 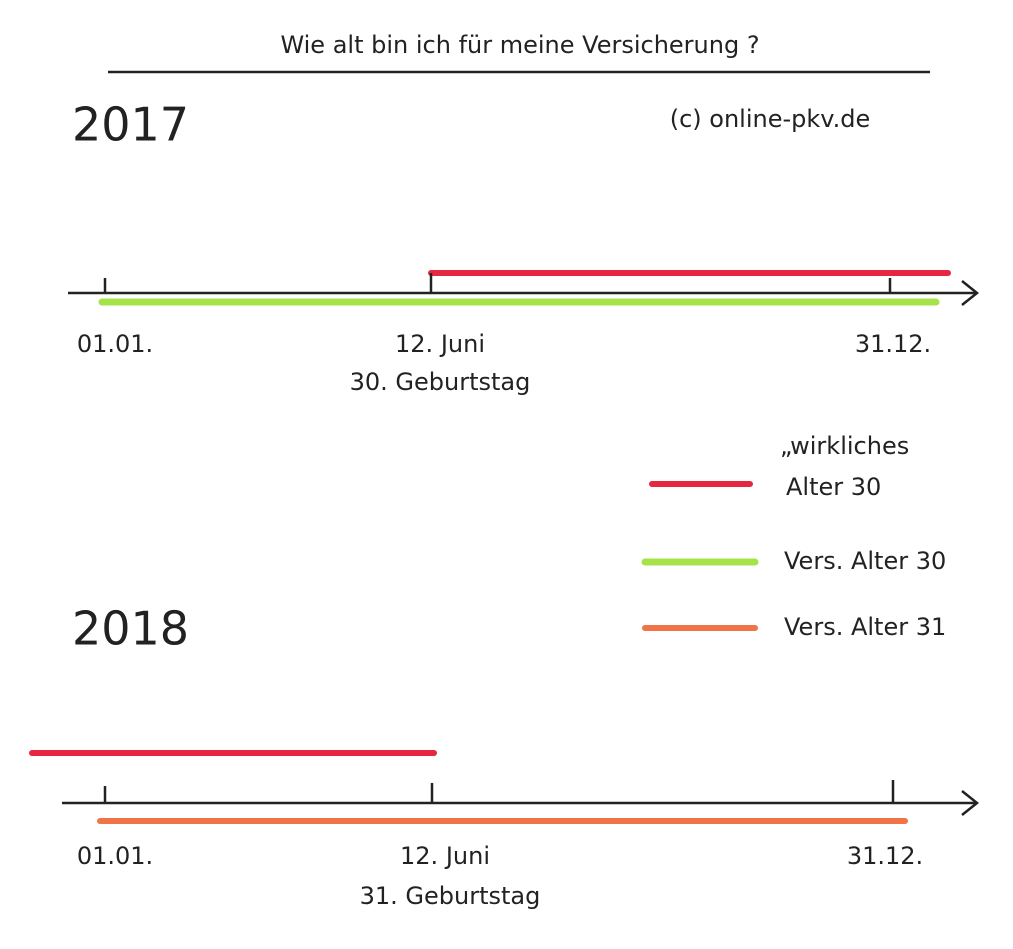 I want to click on legend-label: Alter 30, so click(x=833, y=487).